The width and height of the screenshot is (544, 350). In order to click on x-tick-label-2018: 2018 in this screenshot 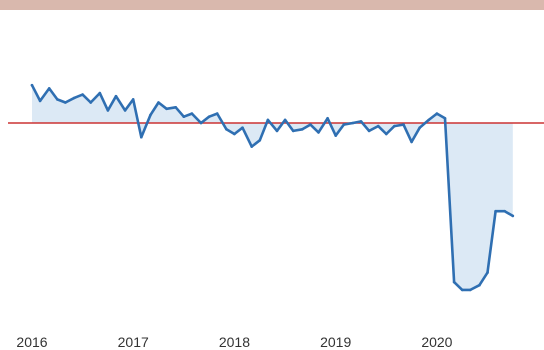, I will do `click(234, 342)`.